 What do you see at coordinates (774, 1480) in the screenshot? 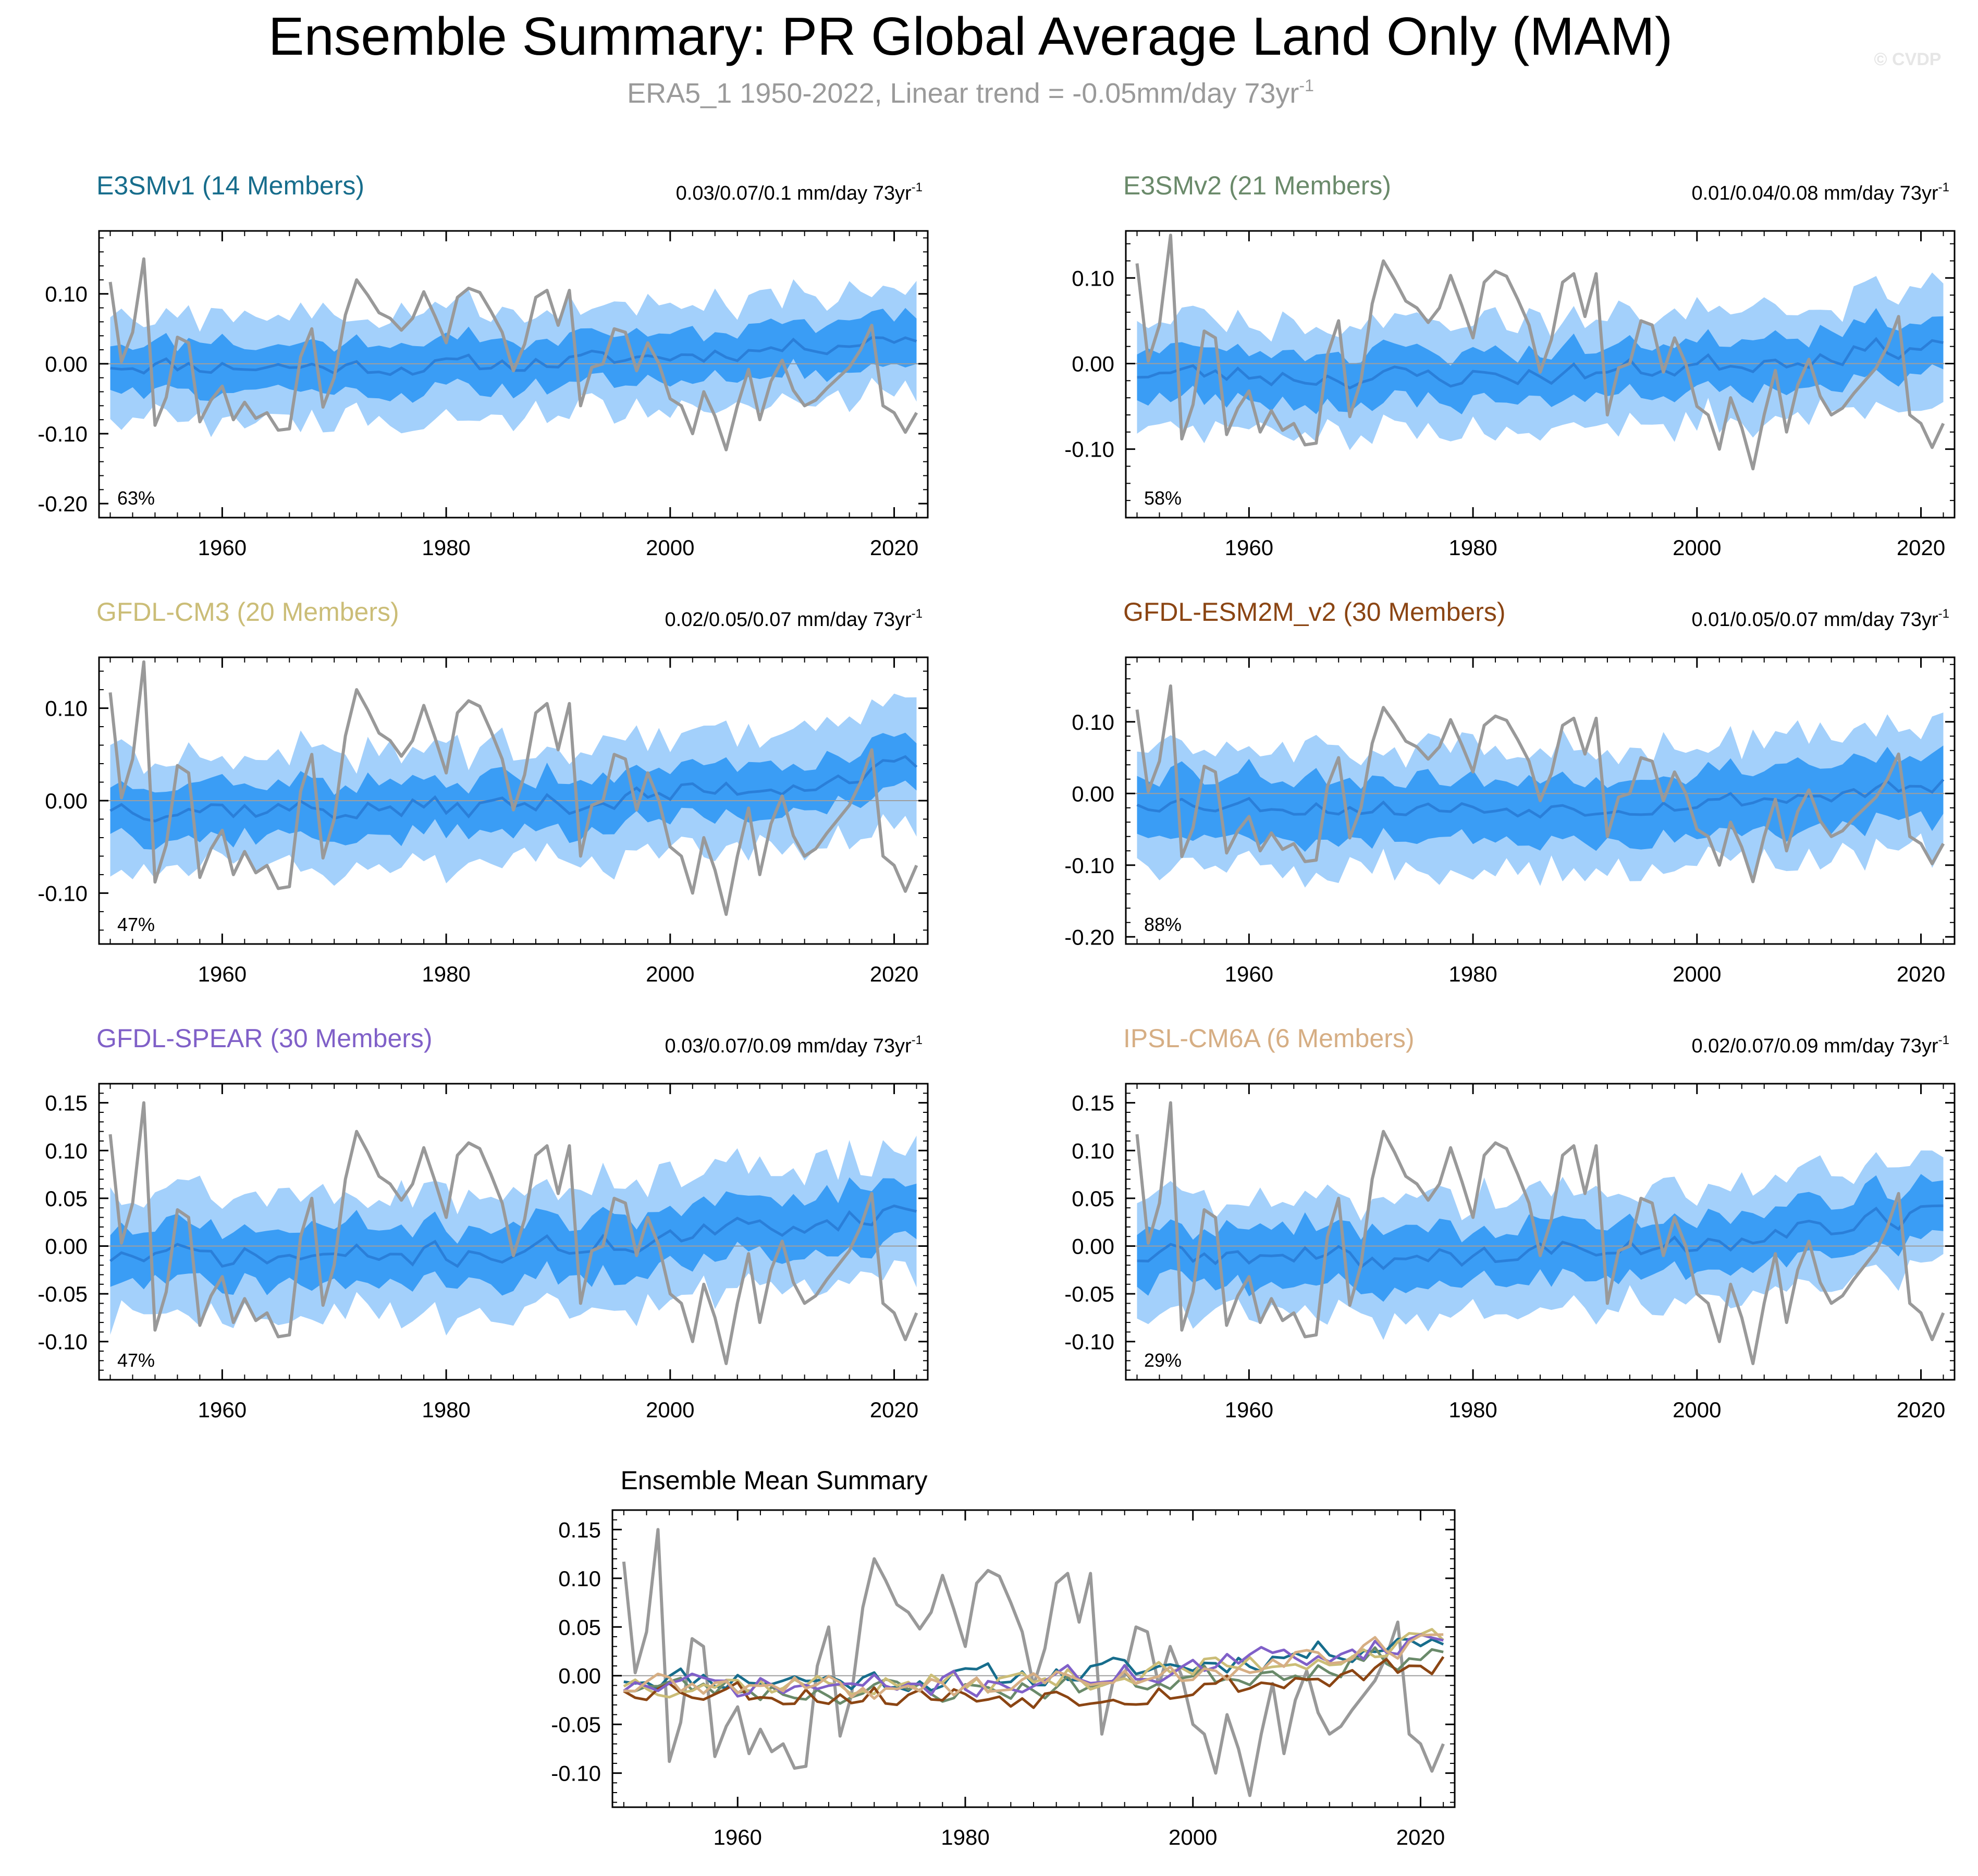
I see `panel-title: Ensemble Mean Summary` at bounding box center [774, 1480].